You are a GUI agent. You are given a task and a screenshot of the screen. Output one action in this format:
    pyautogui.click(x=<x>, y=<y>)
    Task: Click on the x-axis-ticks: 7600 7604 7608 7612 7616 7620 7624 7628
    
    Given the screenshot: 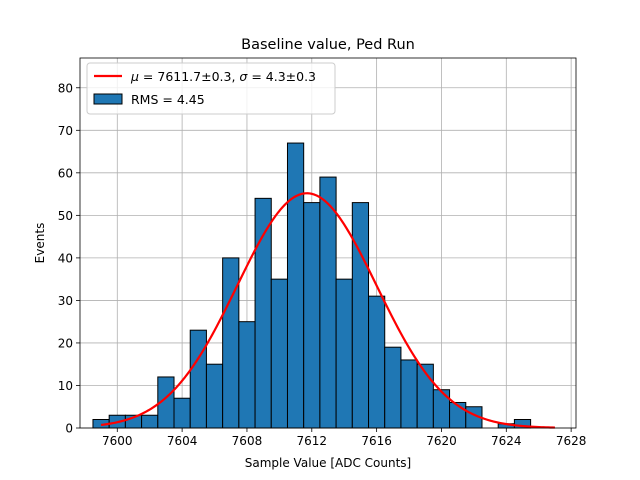 What is the action you would take?
    pyautogui.click(x=344, y=438)
    